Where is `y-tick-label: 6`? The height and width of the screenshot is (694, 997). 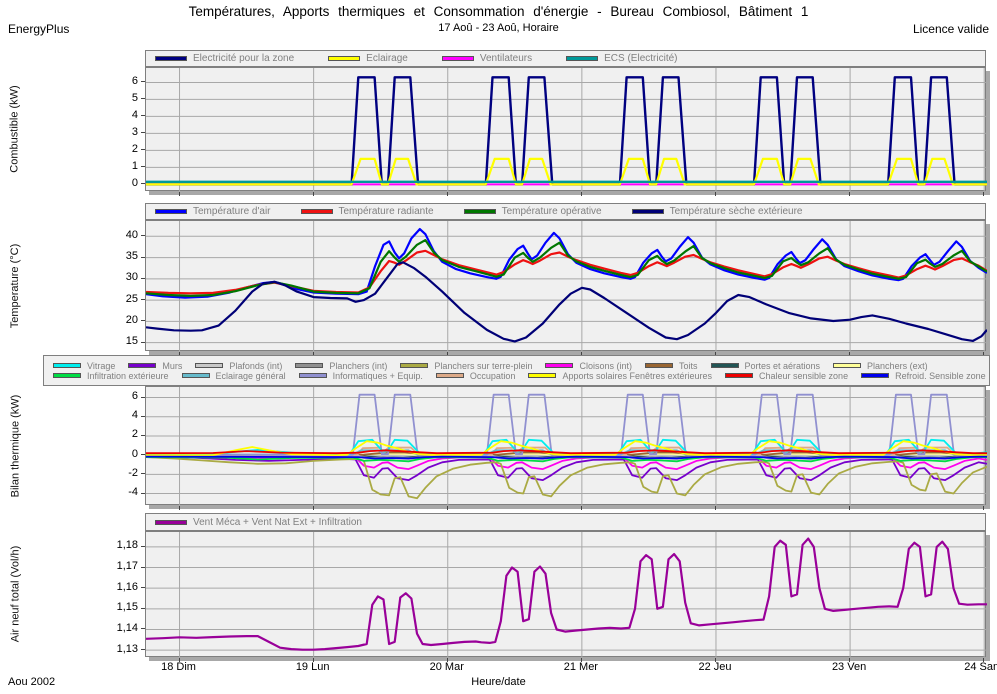
y-tick-label: 6 is located at coordinates (134, 80).